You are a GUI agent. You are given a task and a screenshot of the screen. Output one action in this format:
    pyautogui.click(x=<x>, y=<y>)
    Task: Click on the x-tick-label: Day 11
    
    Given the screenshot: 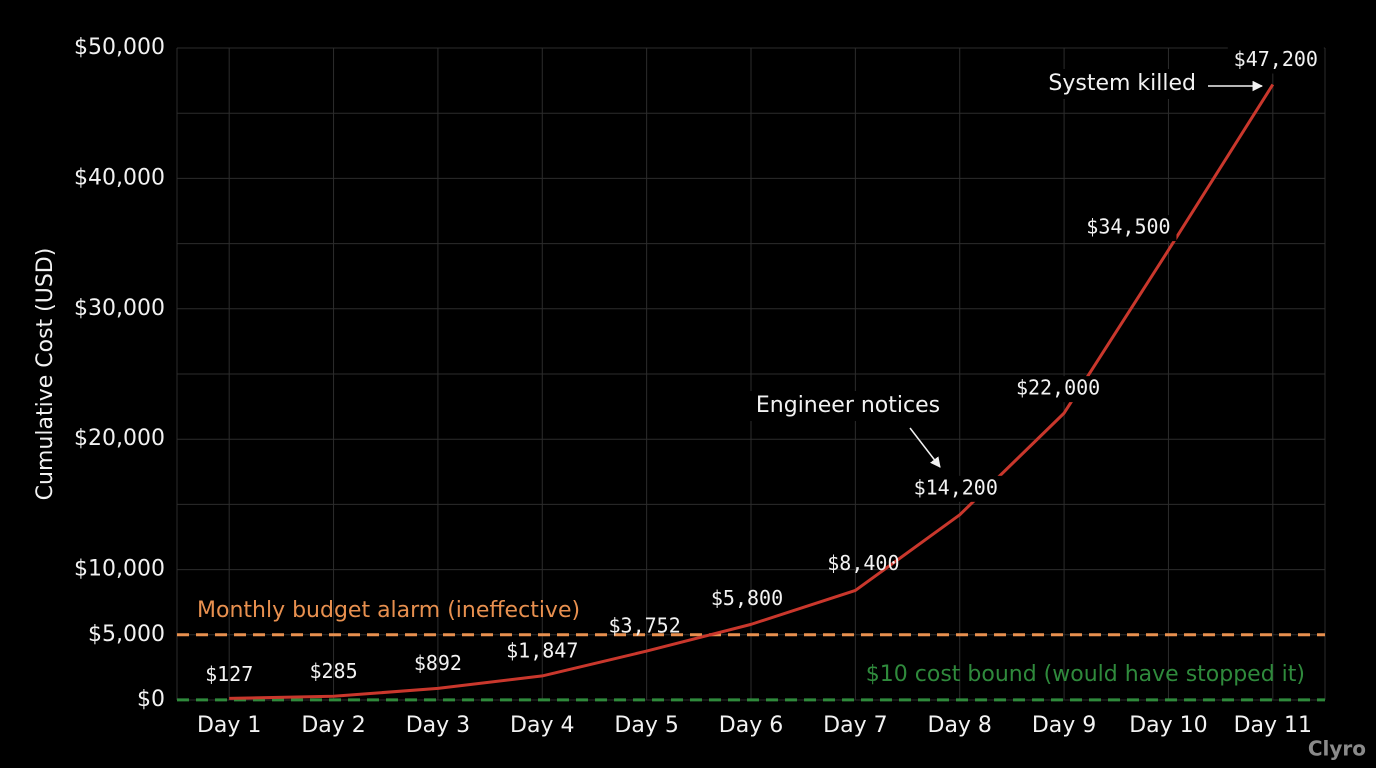 What is the action you would take?
    pyautogui.click(x=1273, y=725)
    